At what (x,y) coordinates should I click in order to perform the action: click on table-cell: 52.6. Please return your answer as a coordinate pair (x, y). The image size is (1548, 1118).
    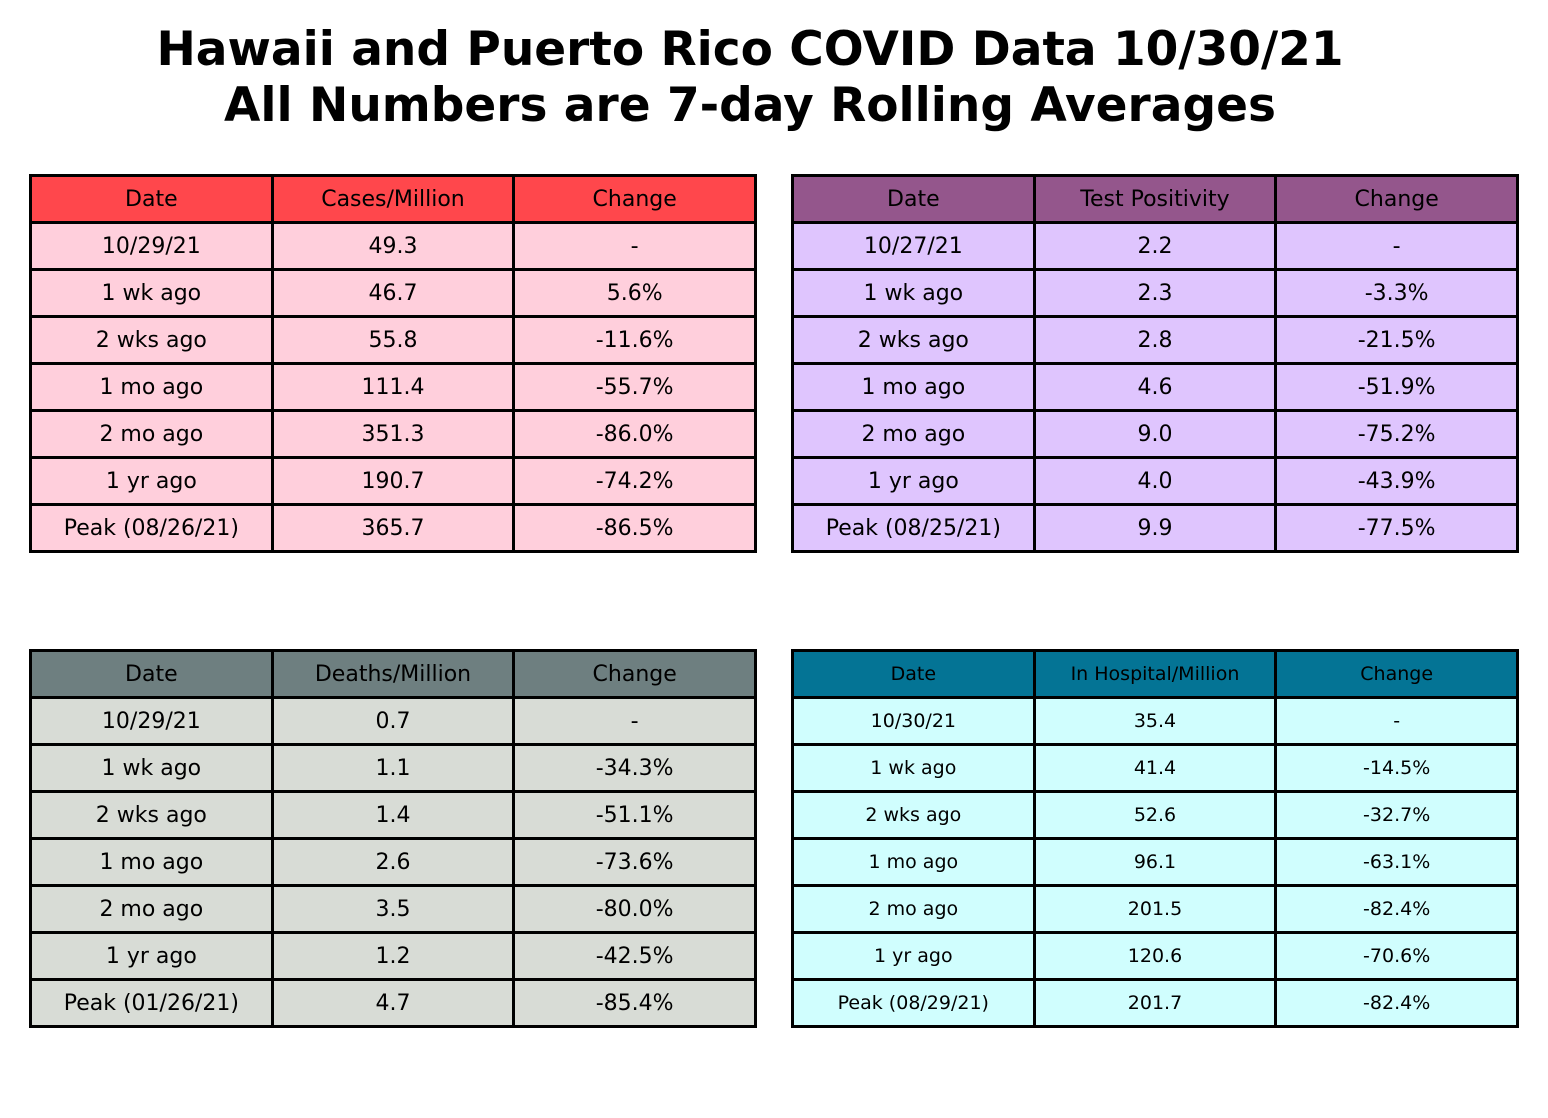
    Looking at the image, I should click on (1155, 815).